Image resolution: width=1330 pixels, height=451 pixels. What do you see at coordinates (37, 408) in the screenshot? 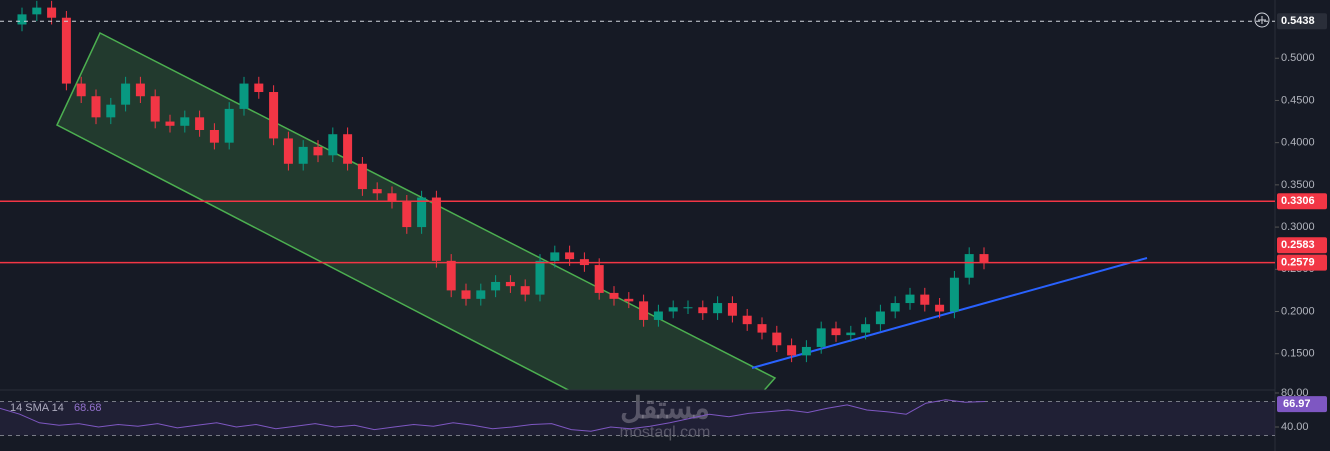
I see `rsi-title: 14 SMA 14` at bounding box center [37, 408].